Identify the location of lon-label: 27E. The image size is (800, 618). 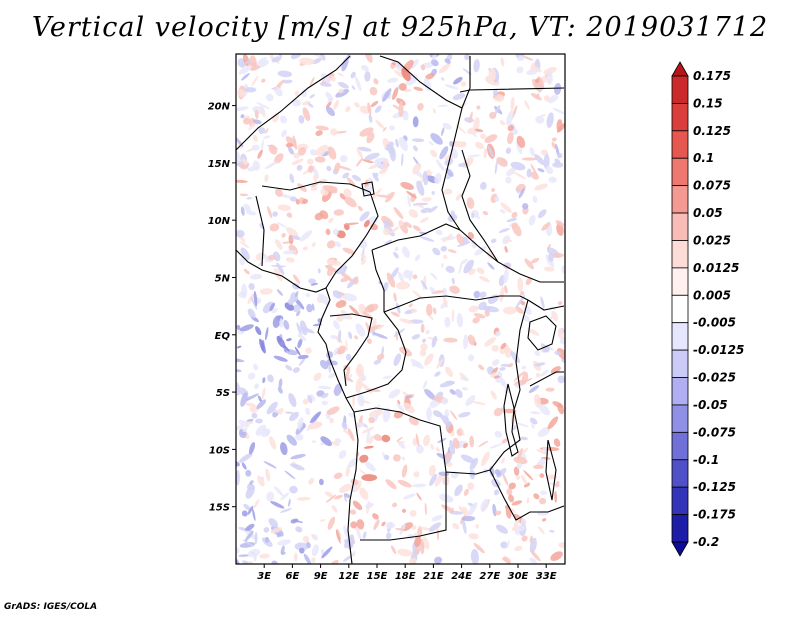
(489, 576).